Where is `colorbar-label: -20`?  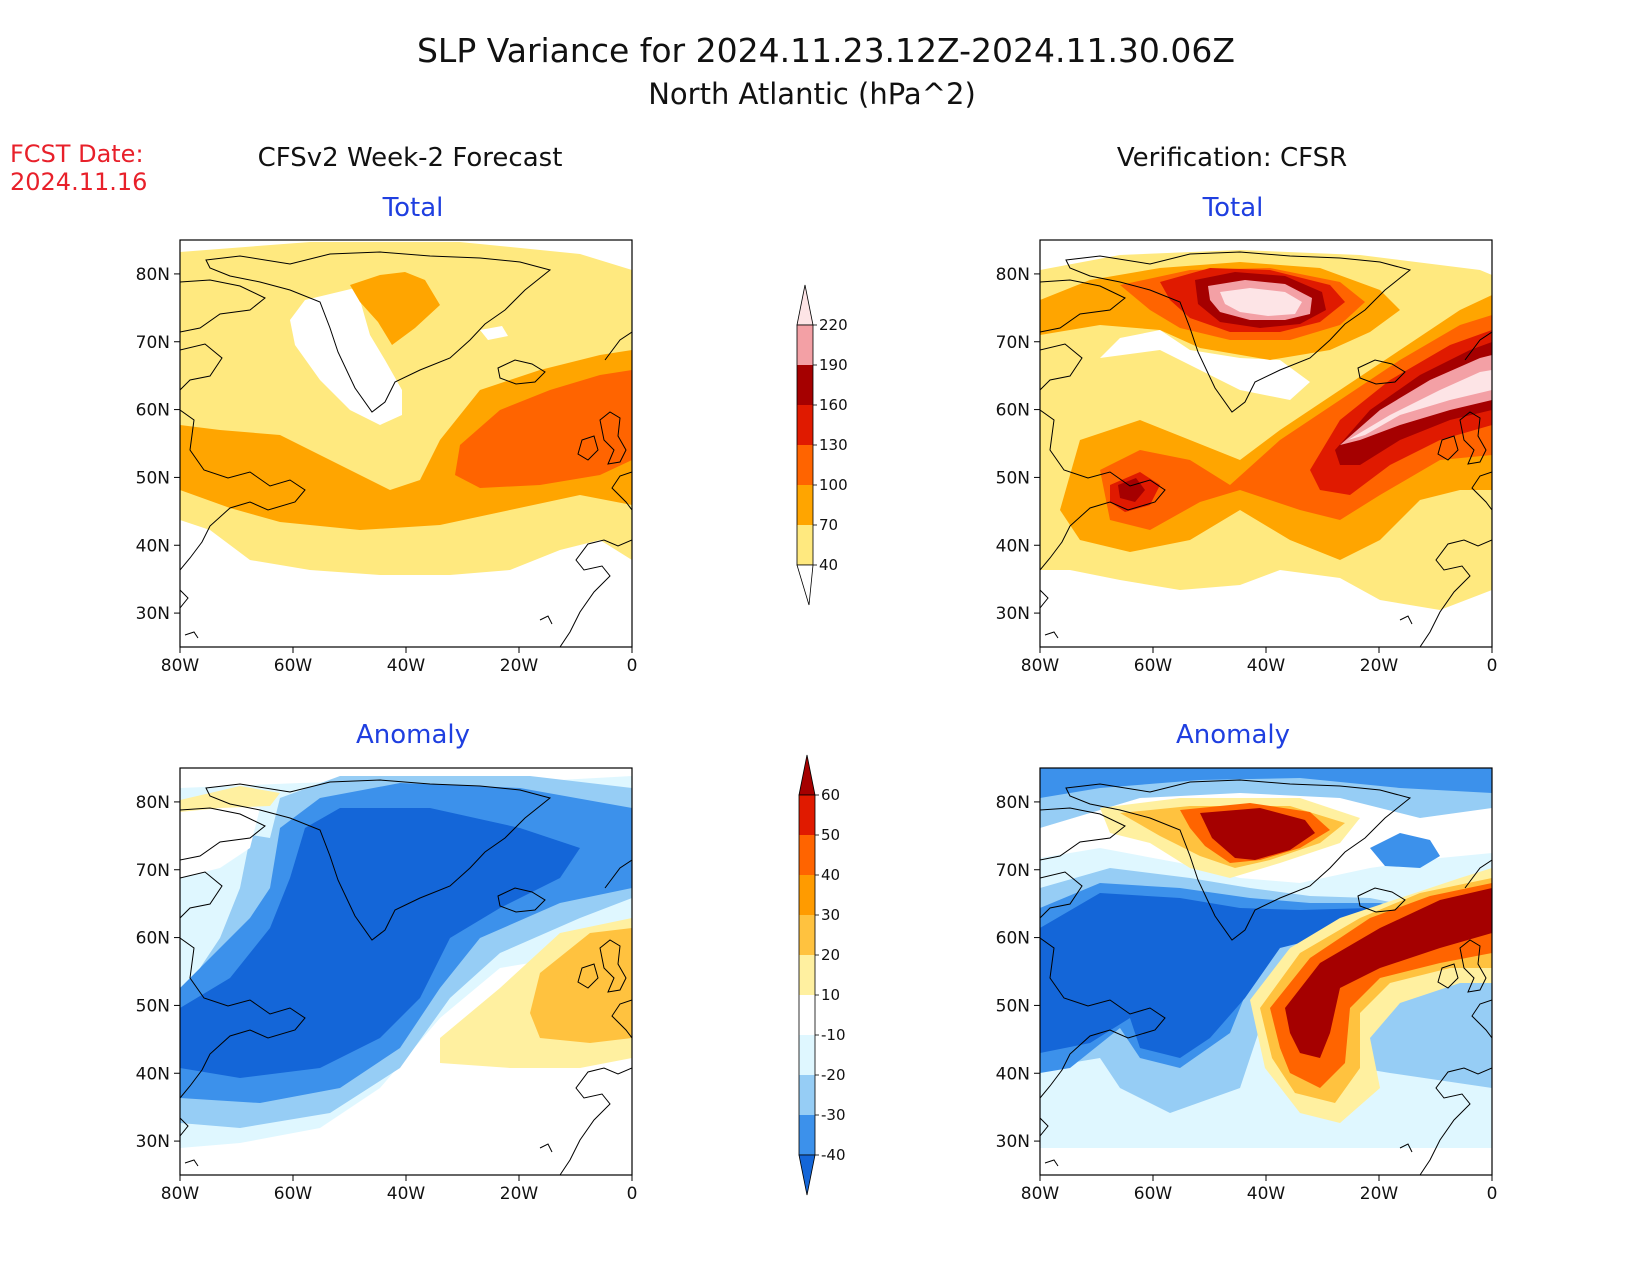
colorbar-label: -20 is located at coordinates (833, 1075).